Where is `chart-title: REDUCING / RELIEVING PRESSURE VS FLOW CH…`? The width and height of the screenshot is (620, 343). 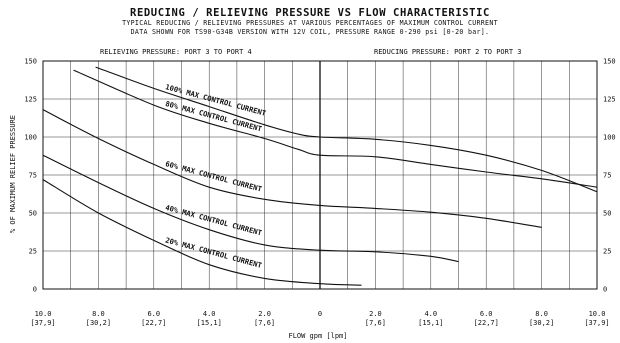
chart-title: REDUCING / RELIEVING PRESSURE VS FLOW CH… is located at coordinates (310, 13).